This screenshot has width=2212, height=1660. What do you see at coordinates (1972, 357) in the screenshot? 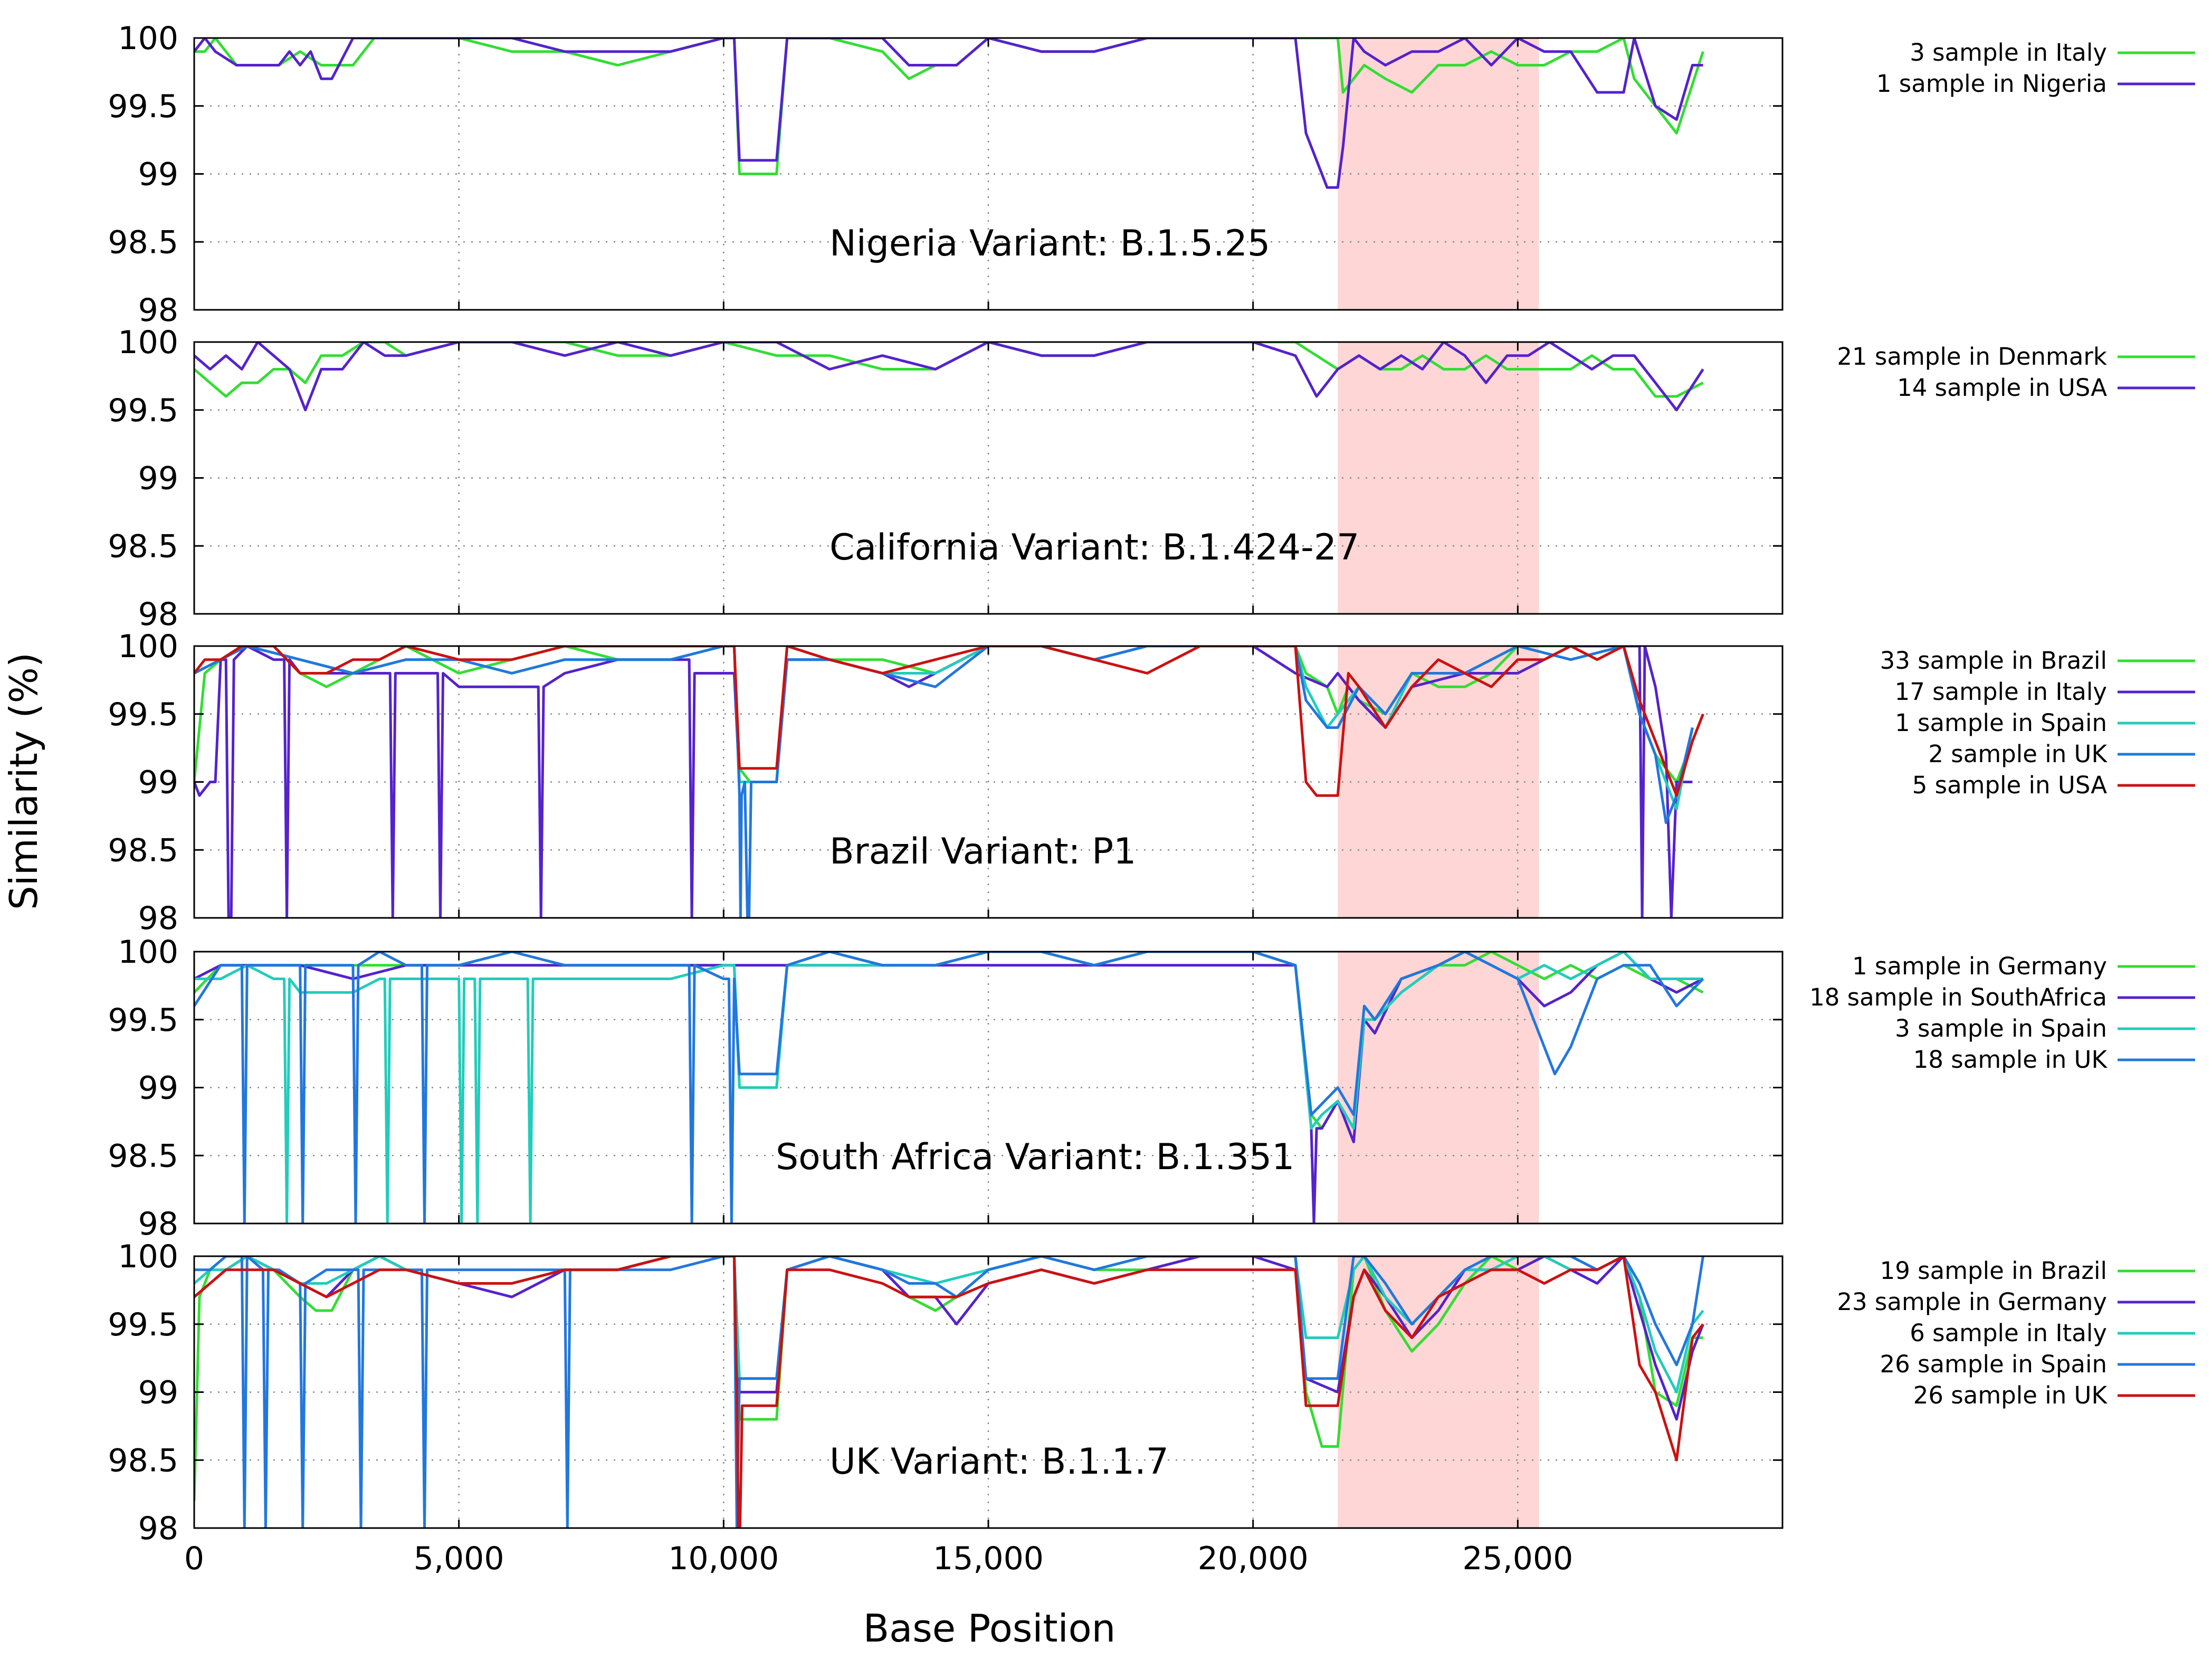
I see `legend-label: 21 sample in Denmark` at bounding box center [1972, 357].